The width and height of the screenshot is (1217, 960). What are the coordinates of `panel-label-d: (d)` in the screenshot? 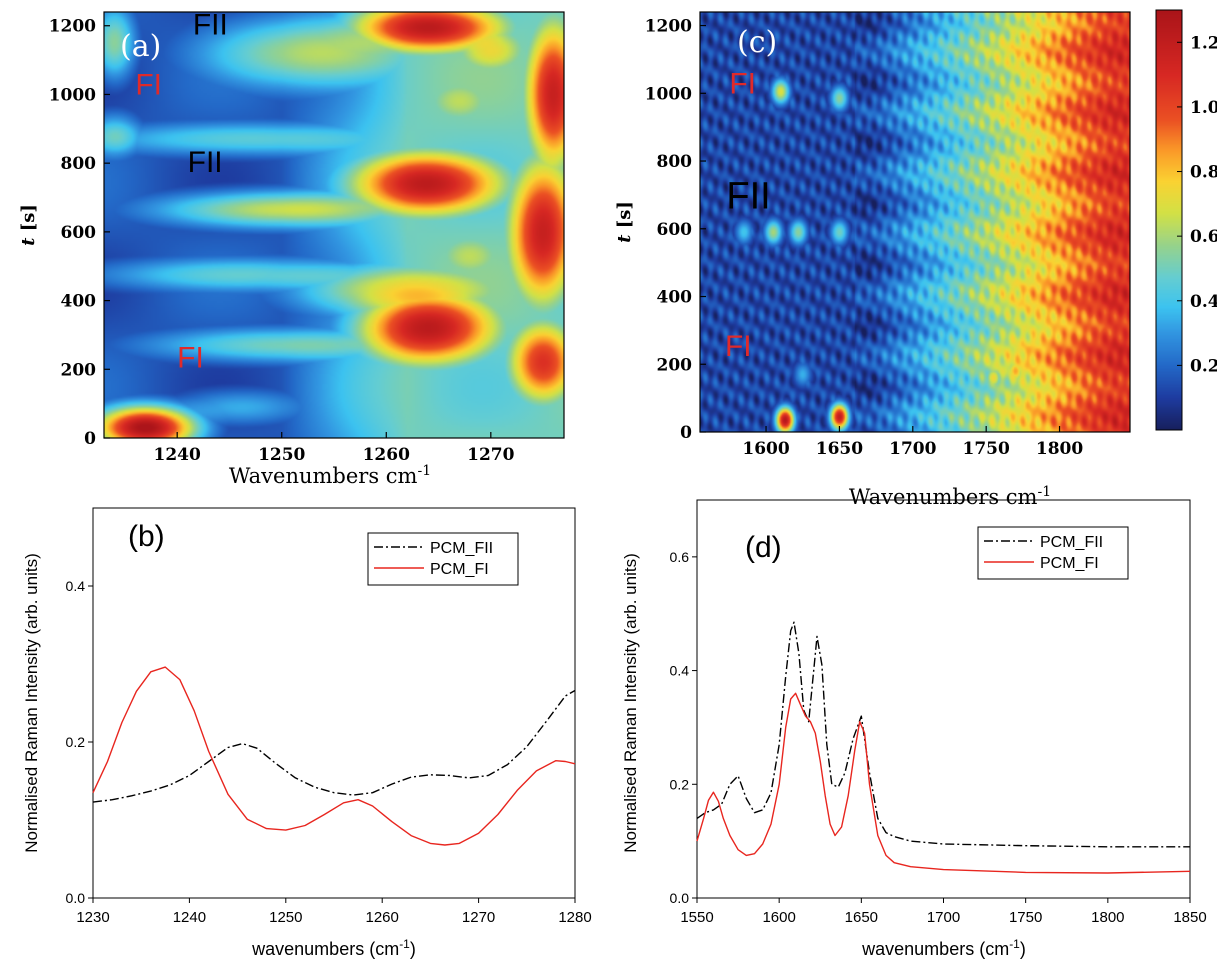 It's located at (763, 547).